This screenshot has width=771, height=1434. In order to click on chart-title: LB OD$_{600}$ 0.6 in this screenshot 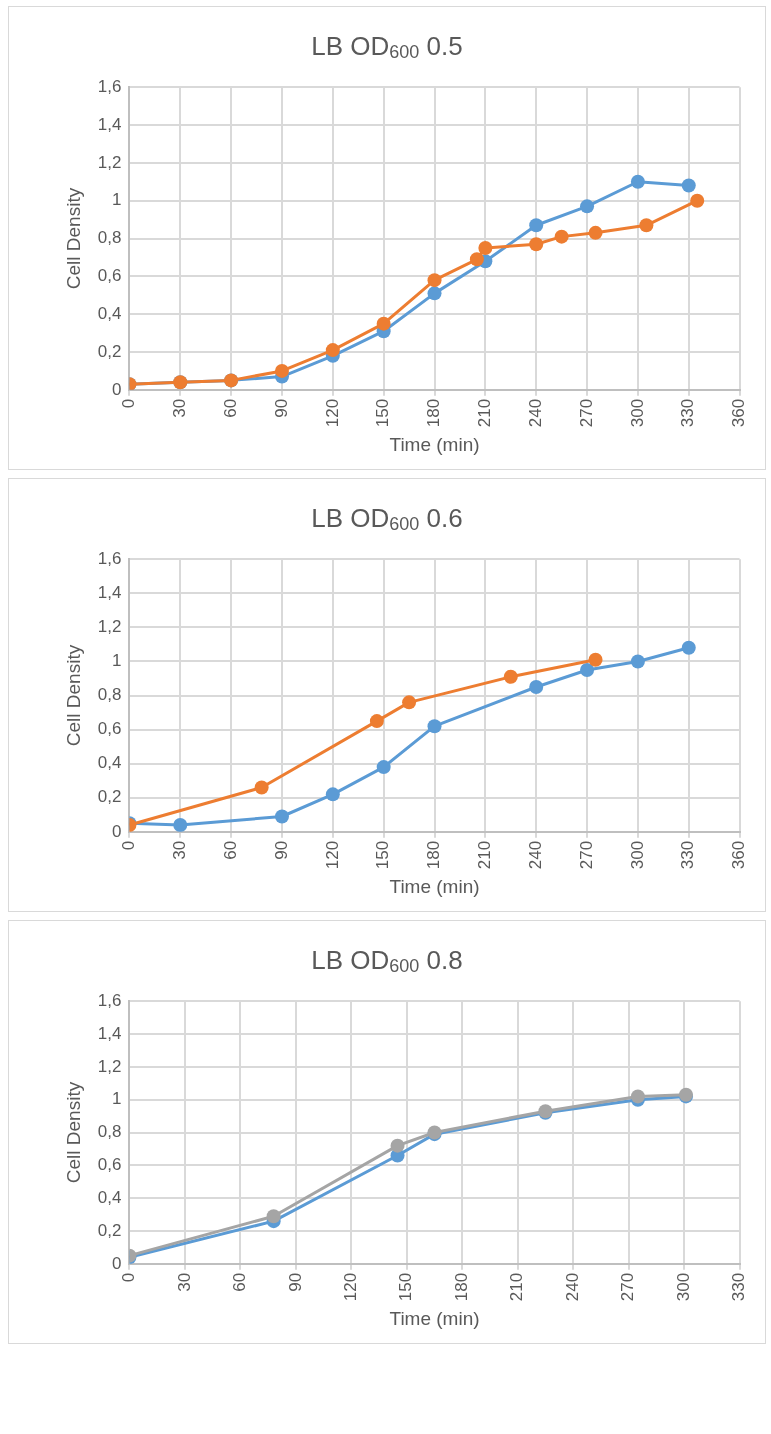, I will do `click(387, 519)`.